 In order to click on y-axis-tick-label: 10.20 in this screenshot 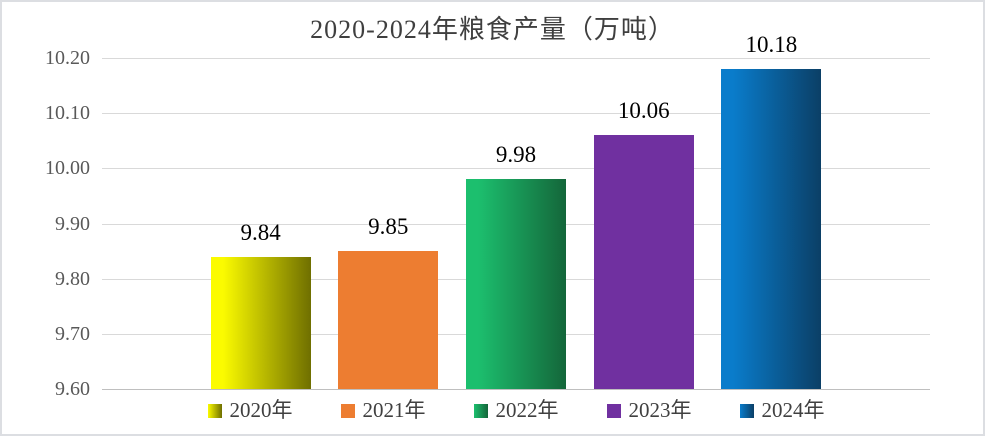, I will do `click(67, 58)`.